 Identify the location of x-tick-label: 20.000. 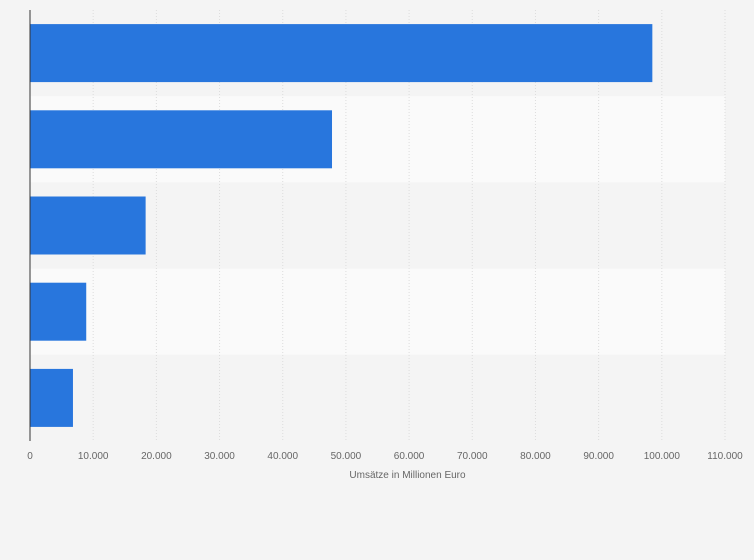
(156, 456).